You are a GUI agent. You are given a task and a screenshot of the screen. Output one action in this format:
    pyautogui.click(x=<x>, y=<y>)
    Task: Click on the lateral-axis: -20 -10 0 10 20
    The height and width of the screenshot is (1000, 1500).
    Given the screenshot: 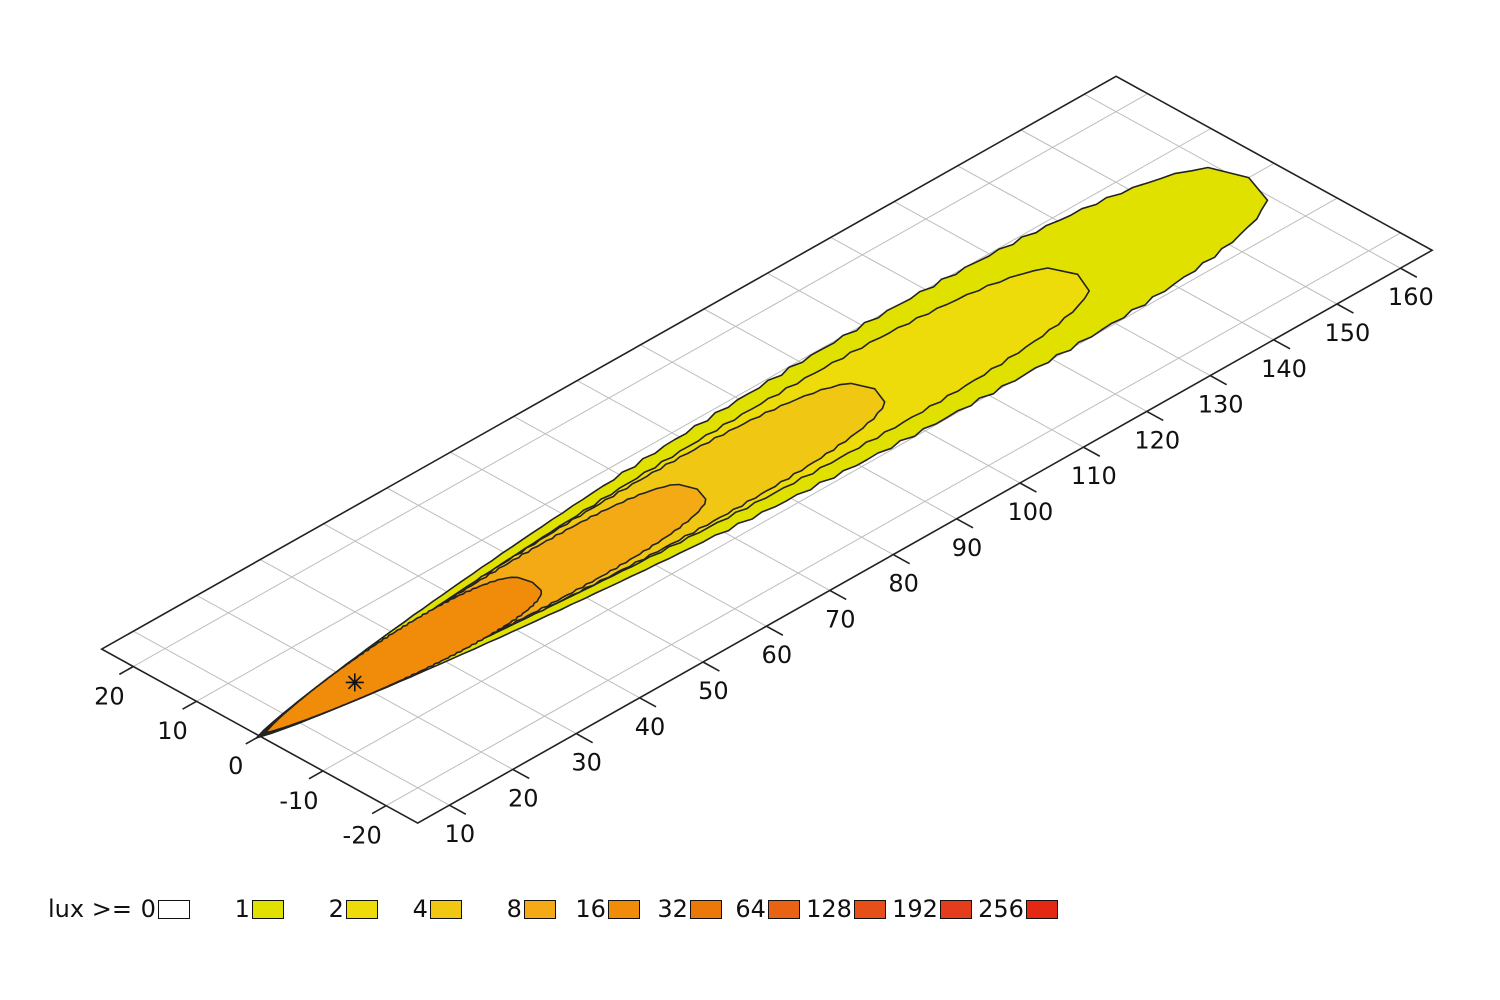 What is the action you would take?
    pyautogui.click(x=240, y=757)
    